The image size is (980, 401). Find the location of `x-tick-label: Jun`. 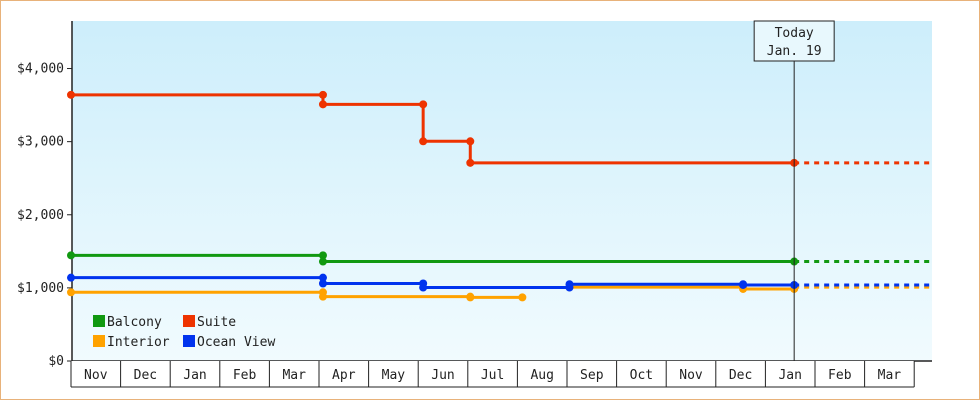

x-tick-label: Jun is located at coordinates (442, 375).